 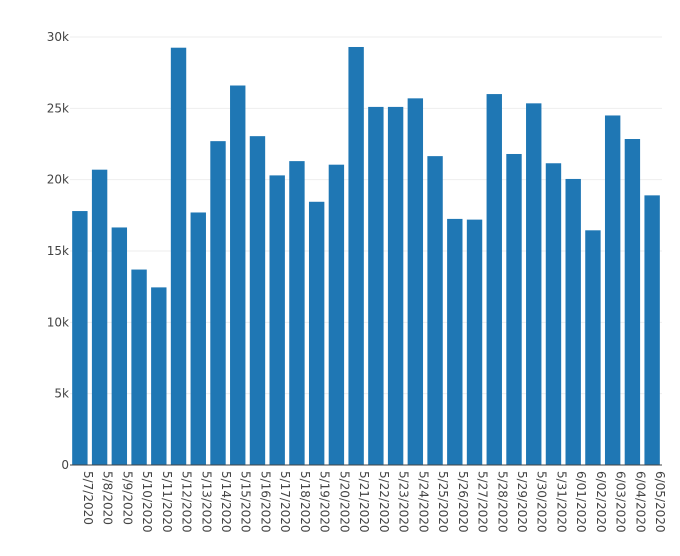 What do you see at coordinates (364, 502) in the screenshot?
I see `x-tick-label: 5/21/2020` at bounding box center [364, 502].